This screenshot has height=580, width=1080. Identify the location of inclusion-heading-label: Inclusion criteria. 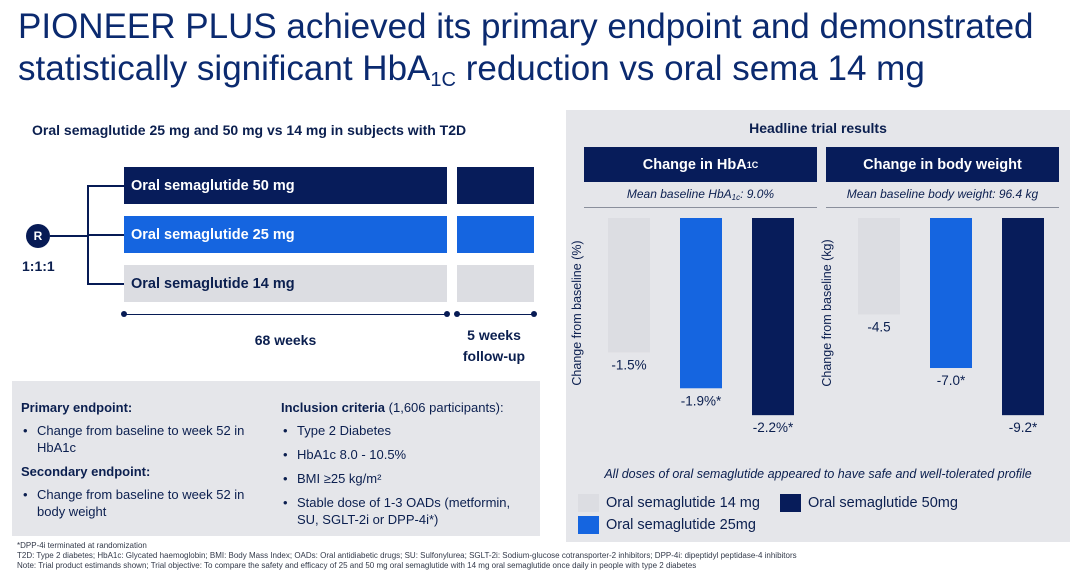
(333, 407).